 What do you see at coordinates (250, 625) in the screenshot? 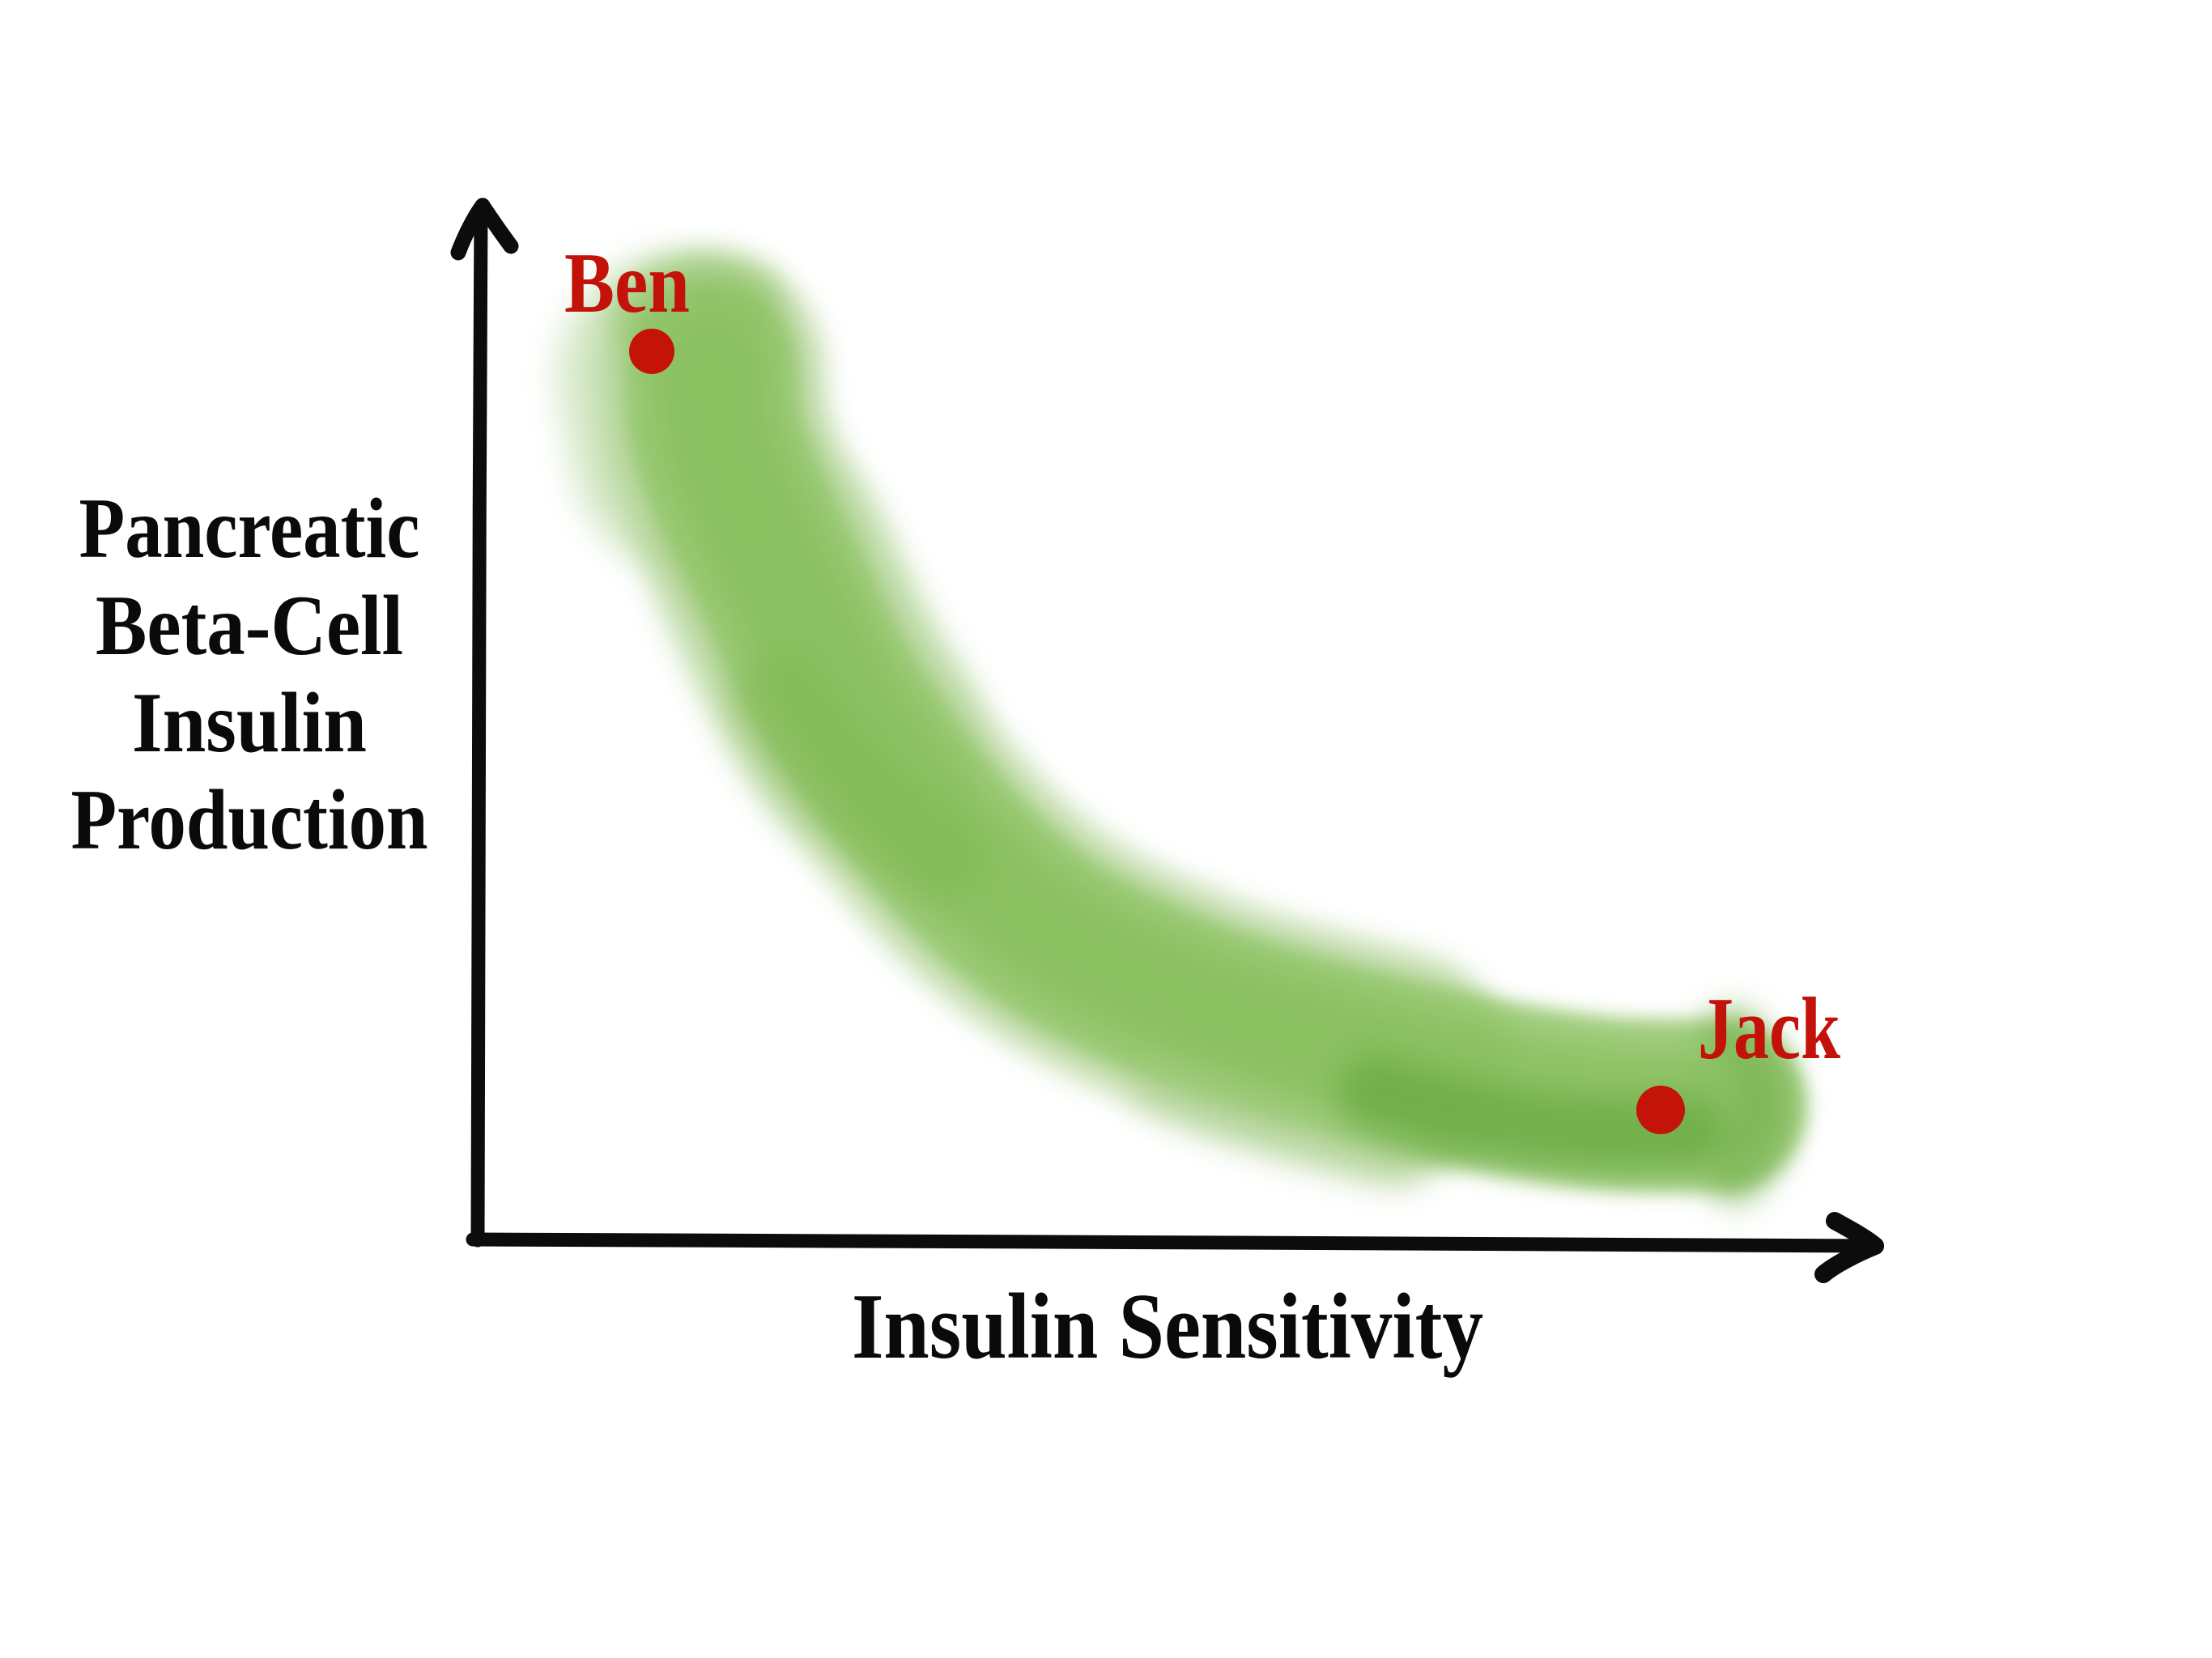
I see `svg-text: Beta-Cell` at bounding box center [250, 625].